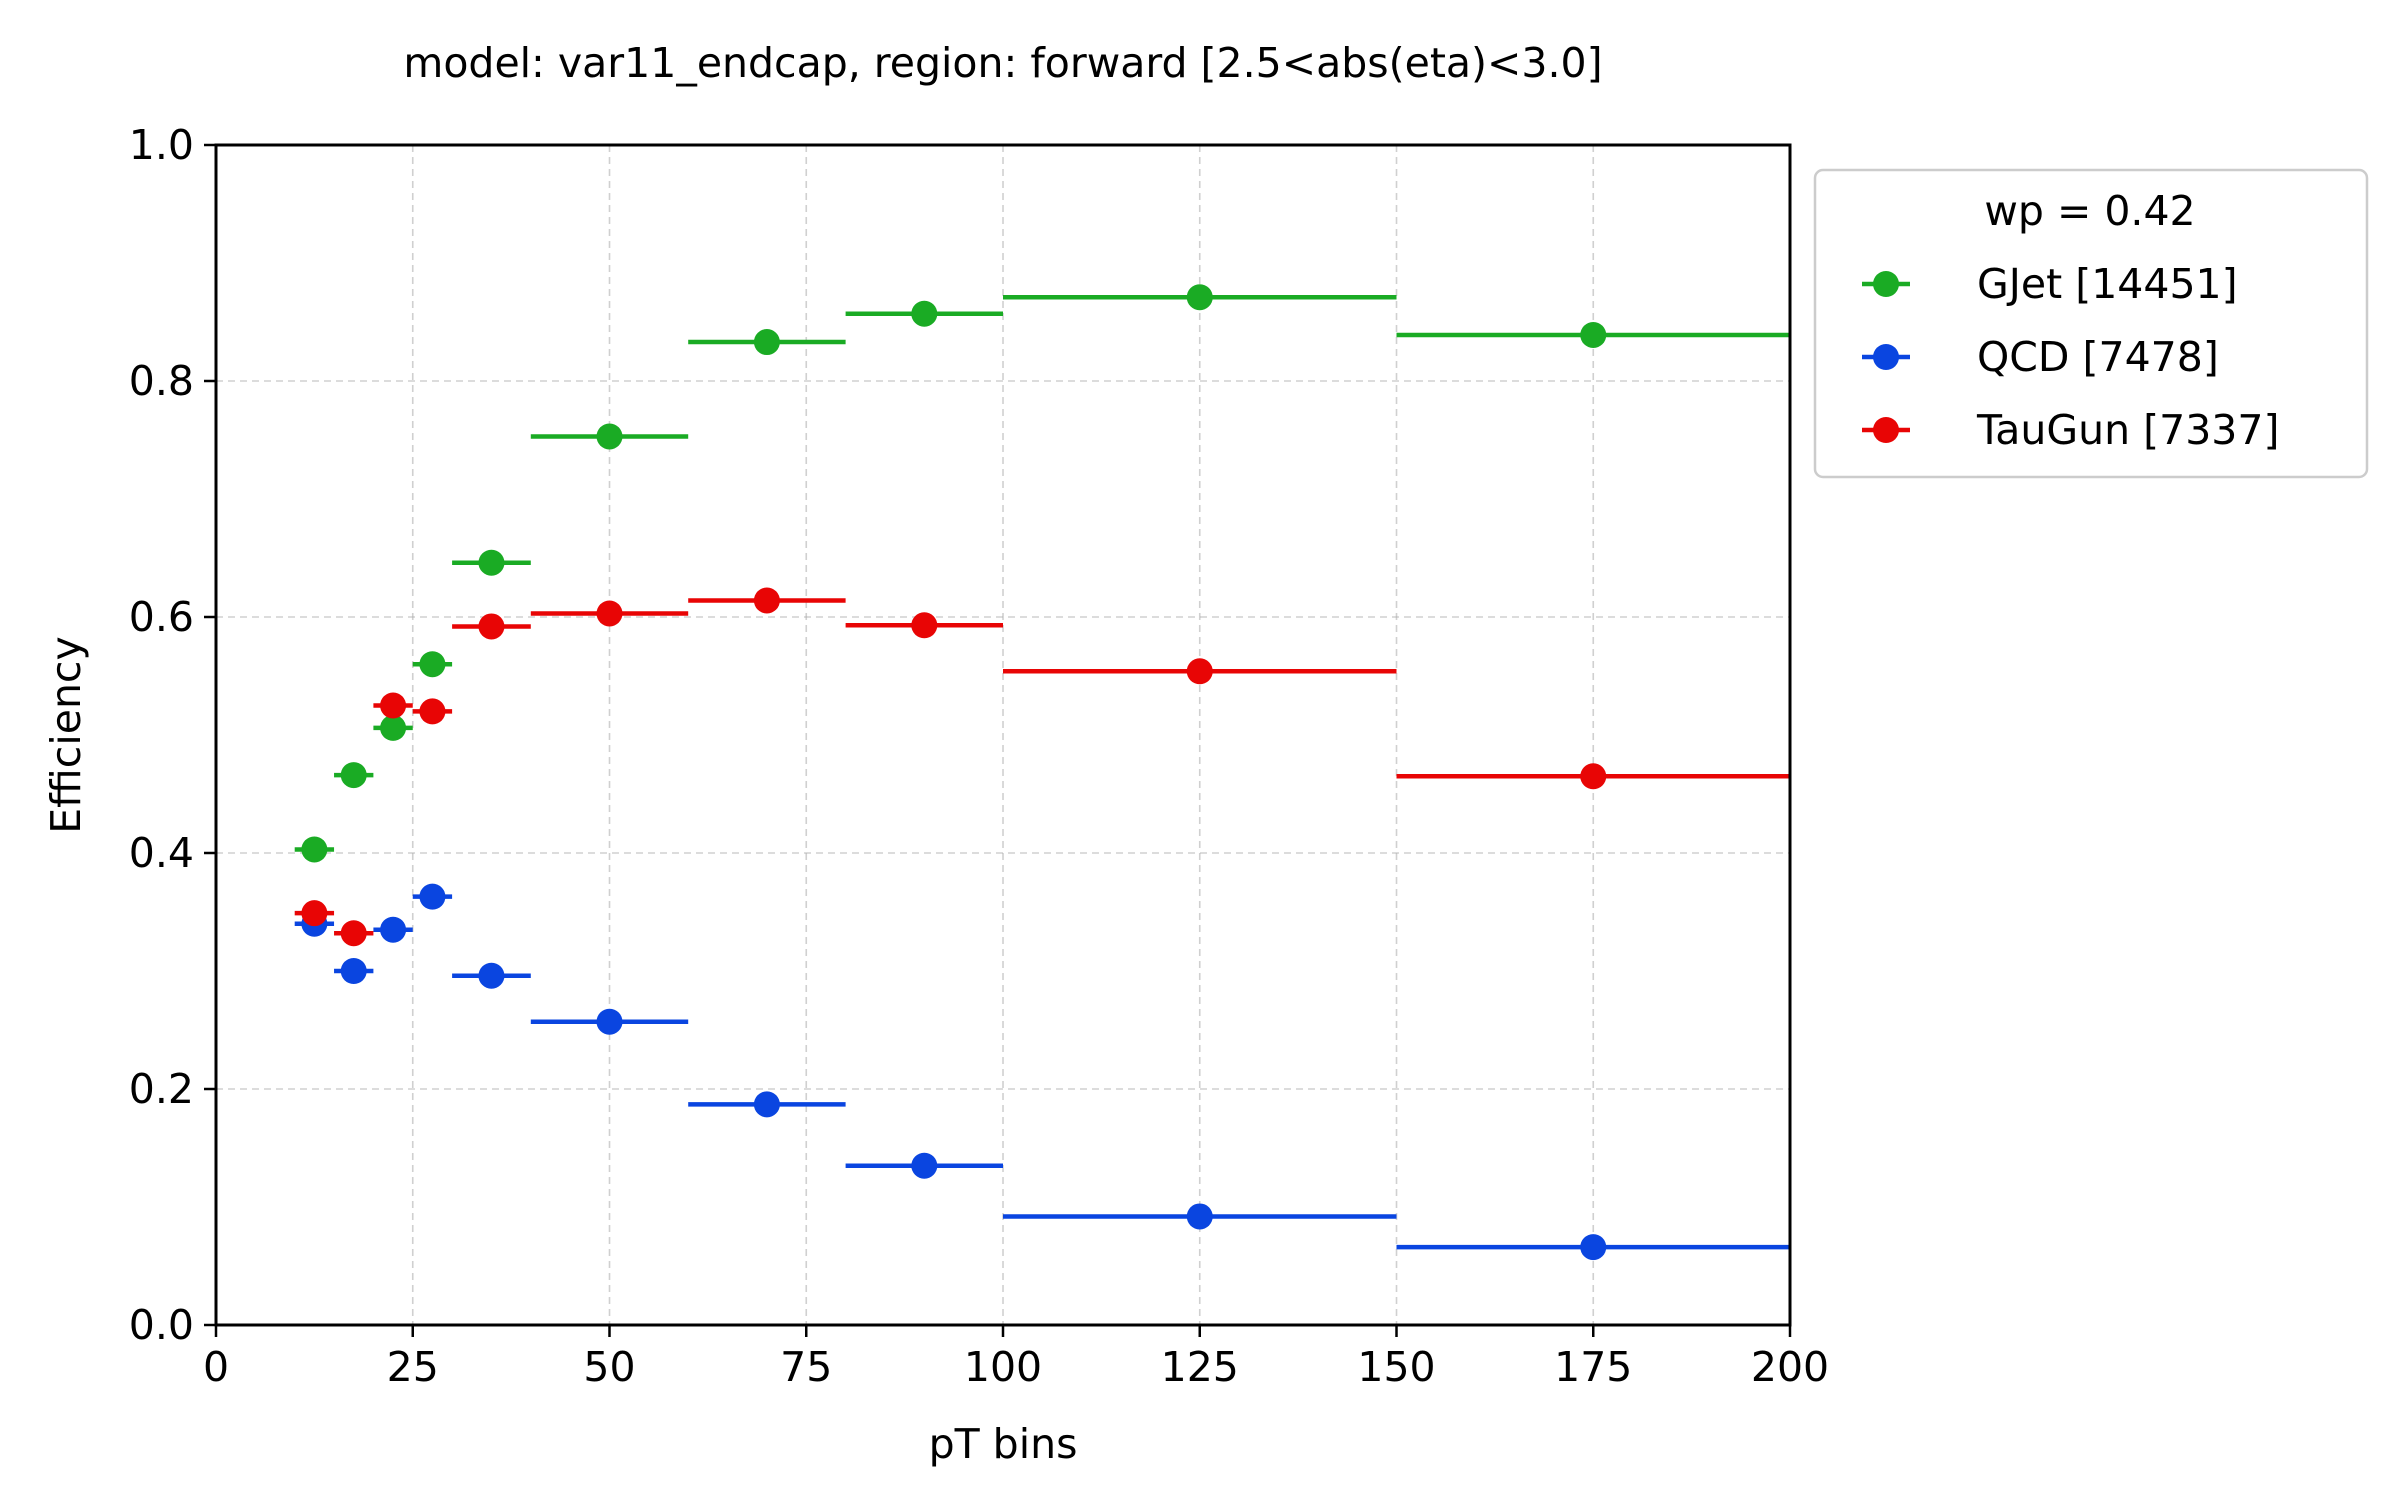  What do you see at coordinates (161, 145) in the screenshot?
I see `y-tick-label: 1.0` at bounding box center [161, 145].